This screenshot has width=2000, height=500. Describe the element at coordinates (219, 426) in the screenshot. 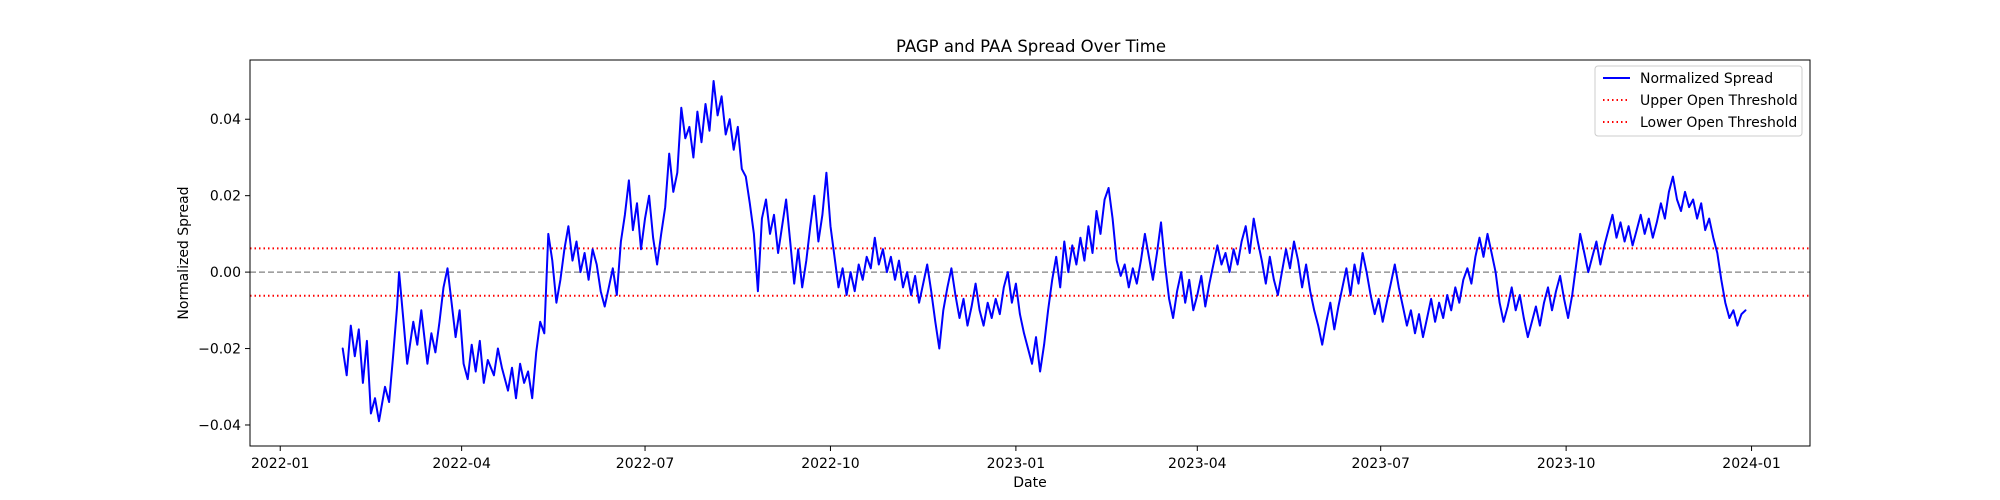

I see `y-tick-label: −0.04` at that location.